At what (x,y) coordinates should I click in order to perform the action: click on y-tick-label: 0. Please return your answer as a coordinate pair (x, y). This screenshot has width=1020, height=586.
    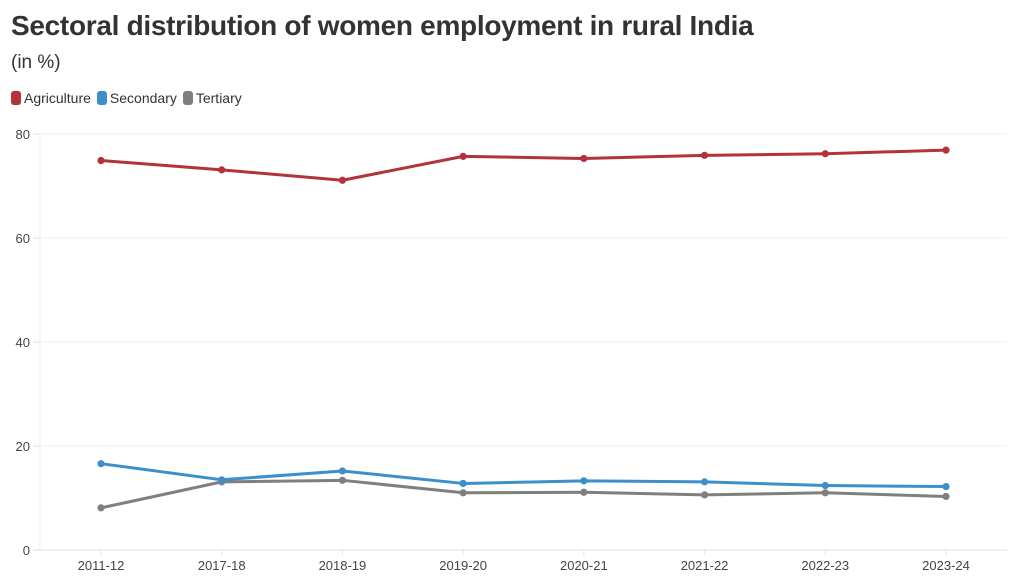
    Looking at the image, I should click on (26, 550).